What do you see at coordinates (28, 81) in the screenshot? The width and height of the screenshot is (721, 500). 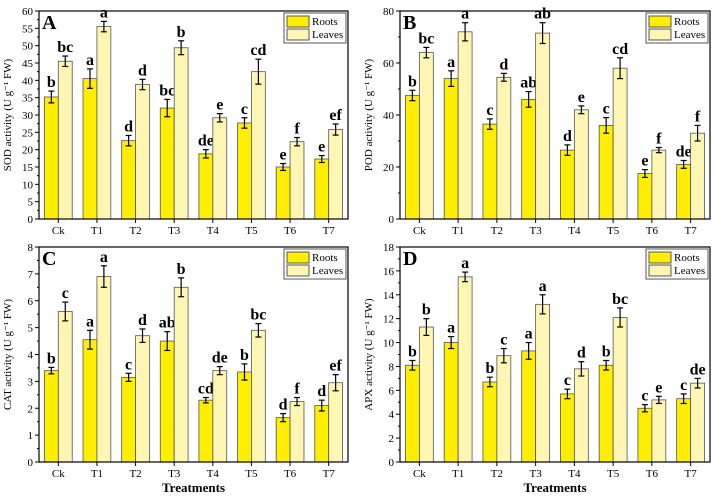 I see `y-tick-label: 40` at bounding box center [28, 81].